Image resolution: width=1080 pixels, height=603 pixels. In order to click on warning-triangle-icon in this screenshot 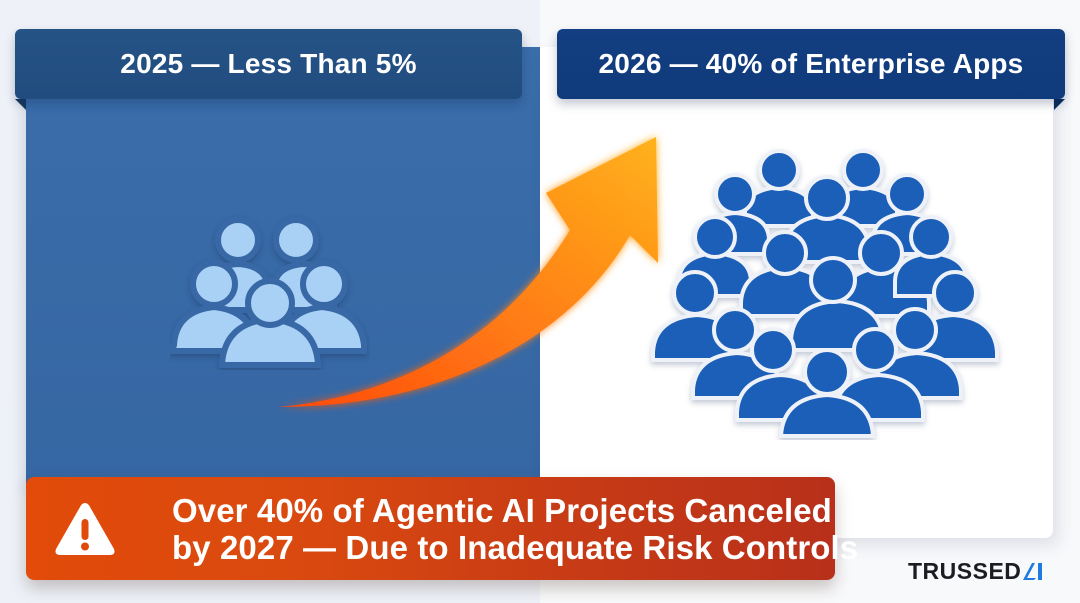, I will do `click(85, 528)`.